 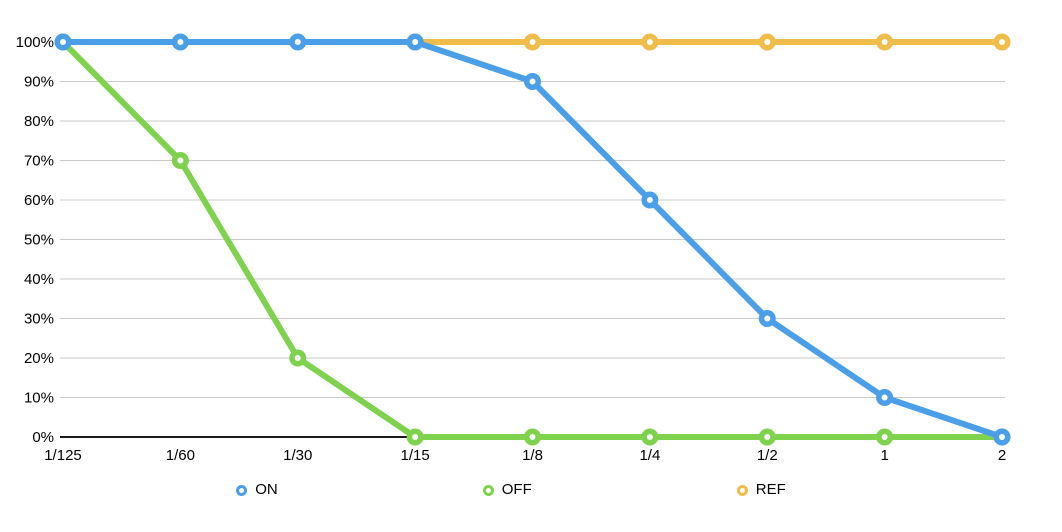 What do you see at coordinates (180, 455) in the screenshot?
I see `x-tick-label: 1/60` at bounding box center [180, 455].